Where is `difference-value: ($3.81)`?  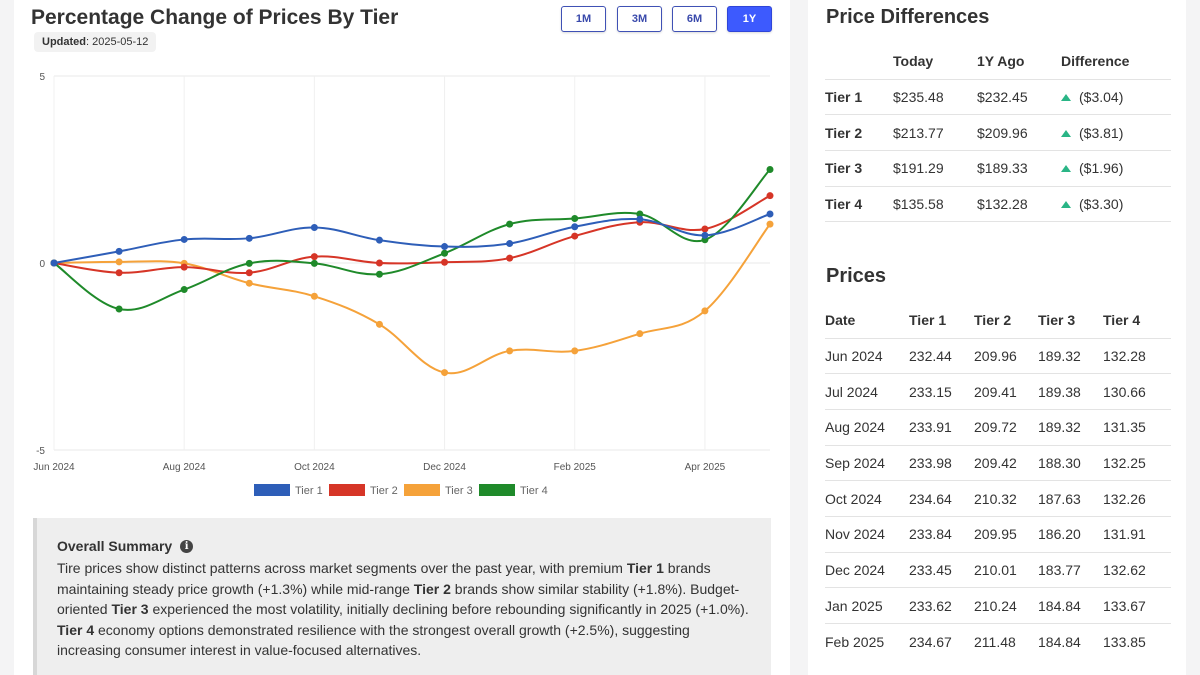 difference-value: ($3.81) is located at coordinates (1101, 132).